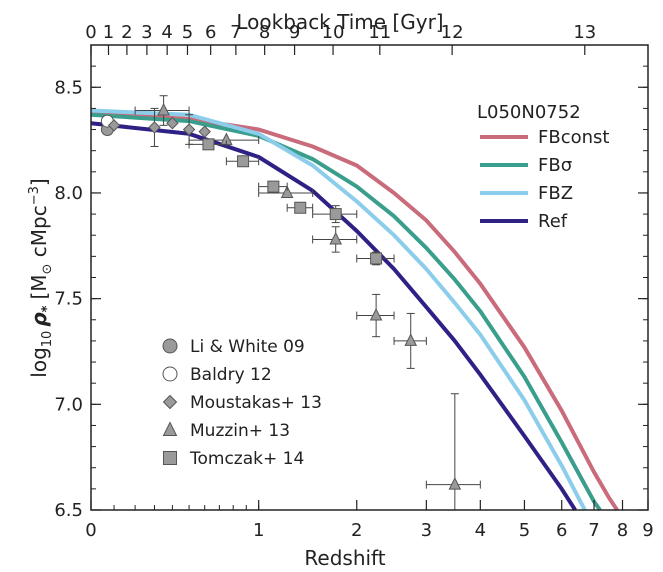 The width and height of the screenshot is (663, 572). What do you see at coordinates (246, 459) in the screenshot?
I see `legend-obs-label: Tomczak+ 14` at bounding box center [246, 459].